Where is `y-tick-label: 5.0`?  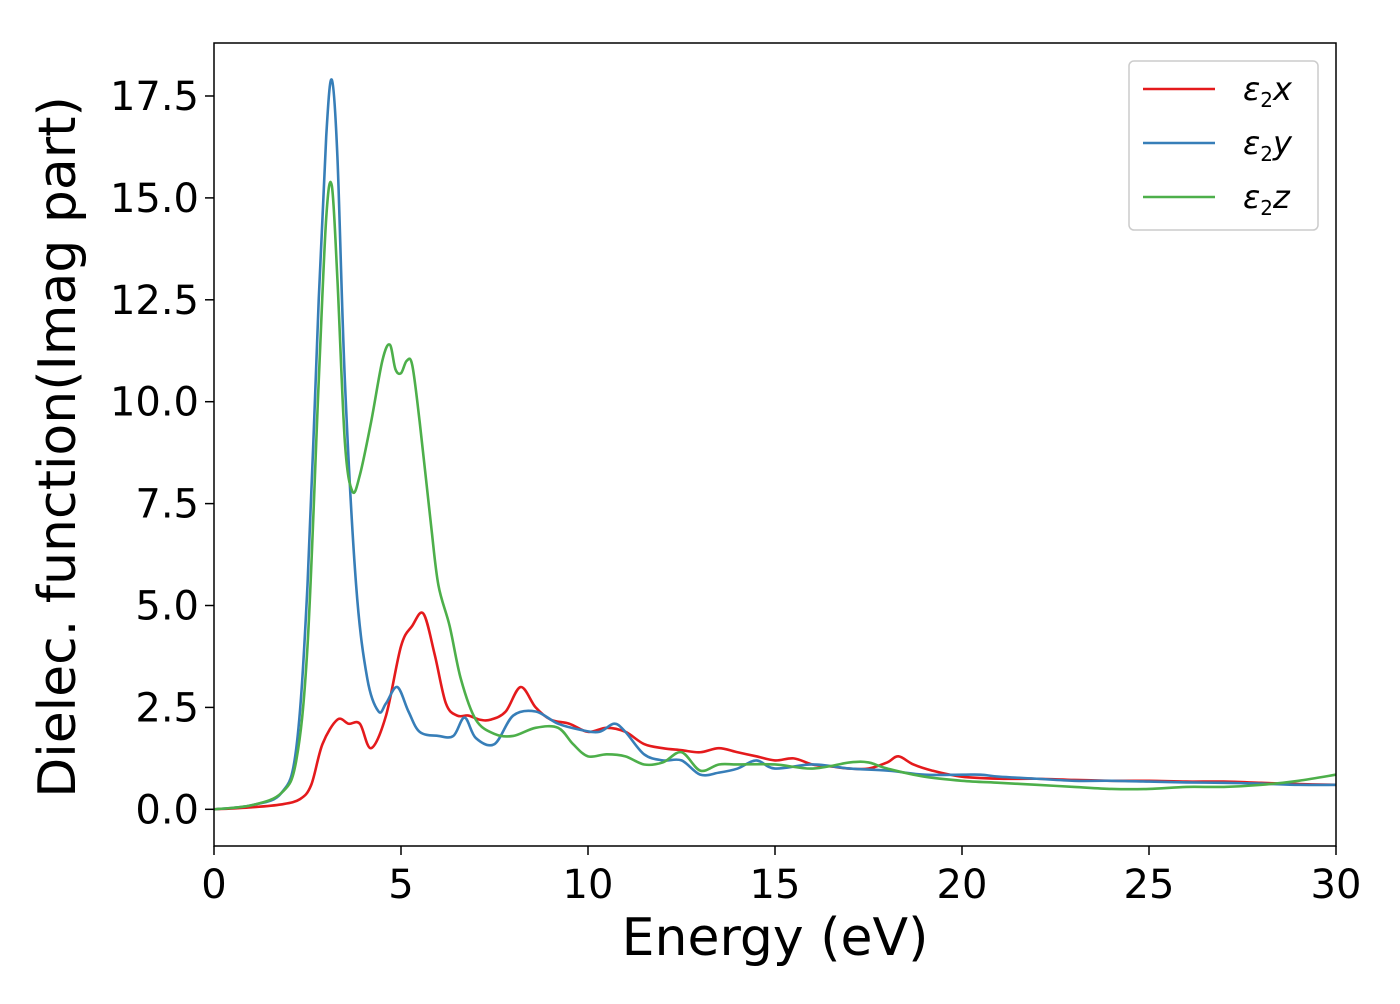 y-tick-label: 5.0 is located at coordinates (167, 607).